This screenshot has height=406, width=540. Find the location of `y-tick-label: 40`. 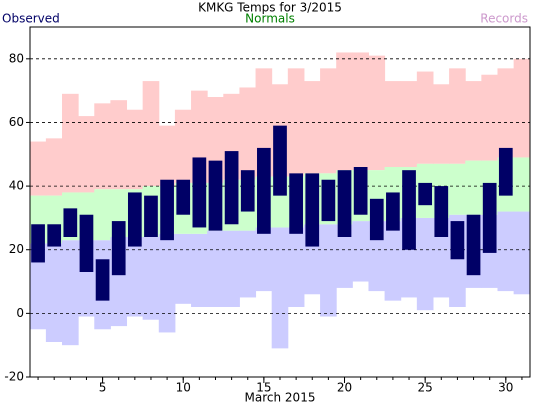

y-tick-label: 40 is located at coordinates (16, 186).